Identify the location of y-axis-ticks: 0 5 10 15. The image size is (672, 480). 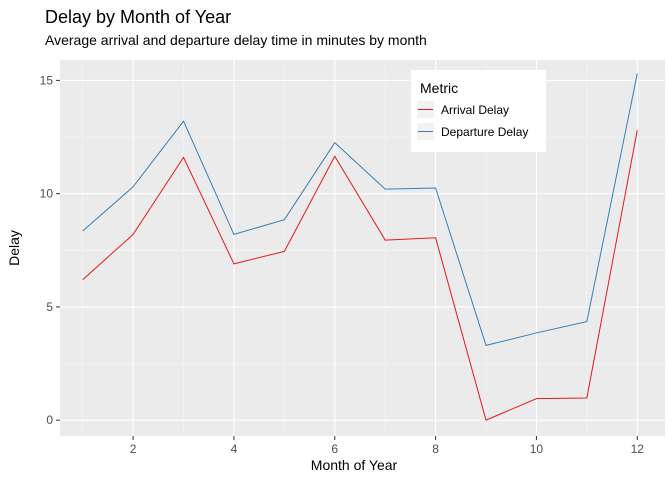
(50, 250).